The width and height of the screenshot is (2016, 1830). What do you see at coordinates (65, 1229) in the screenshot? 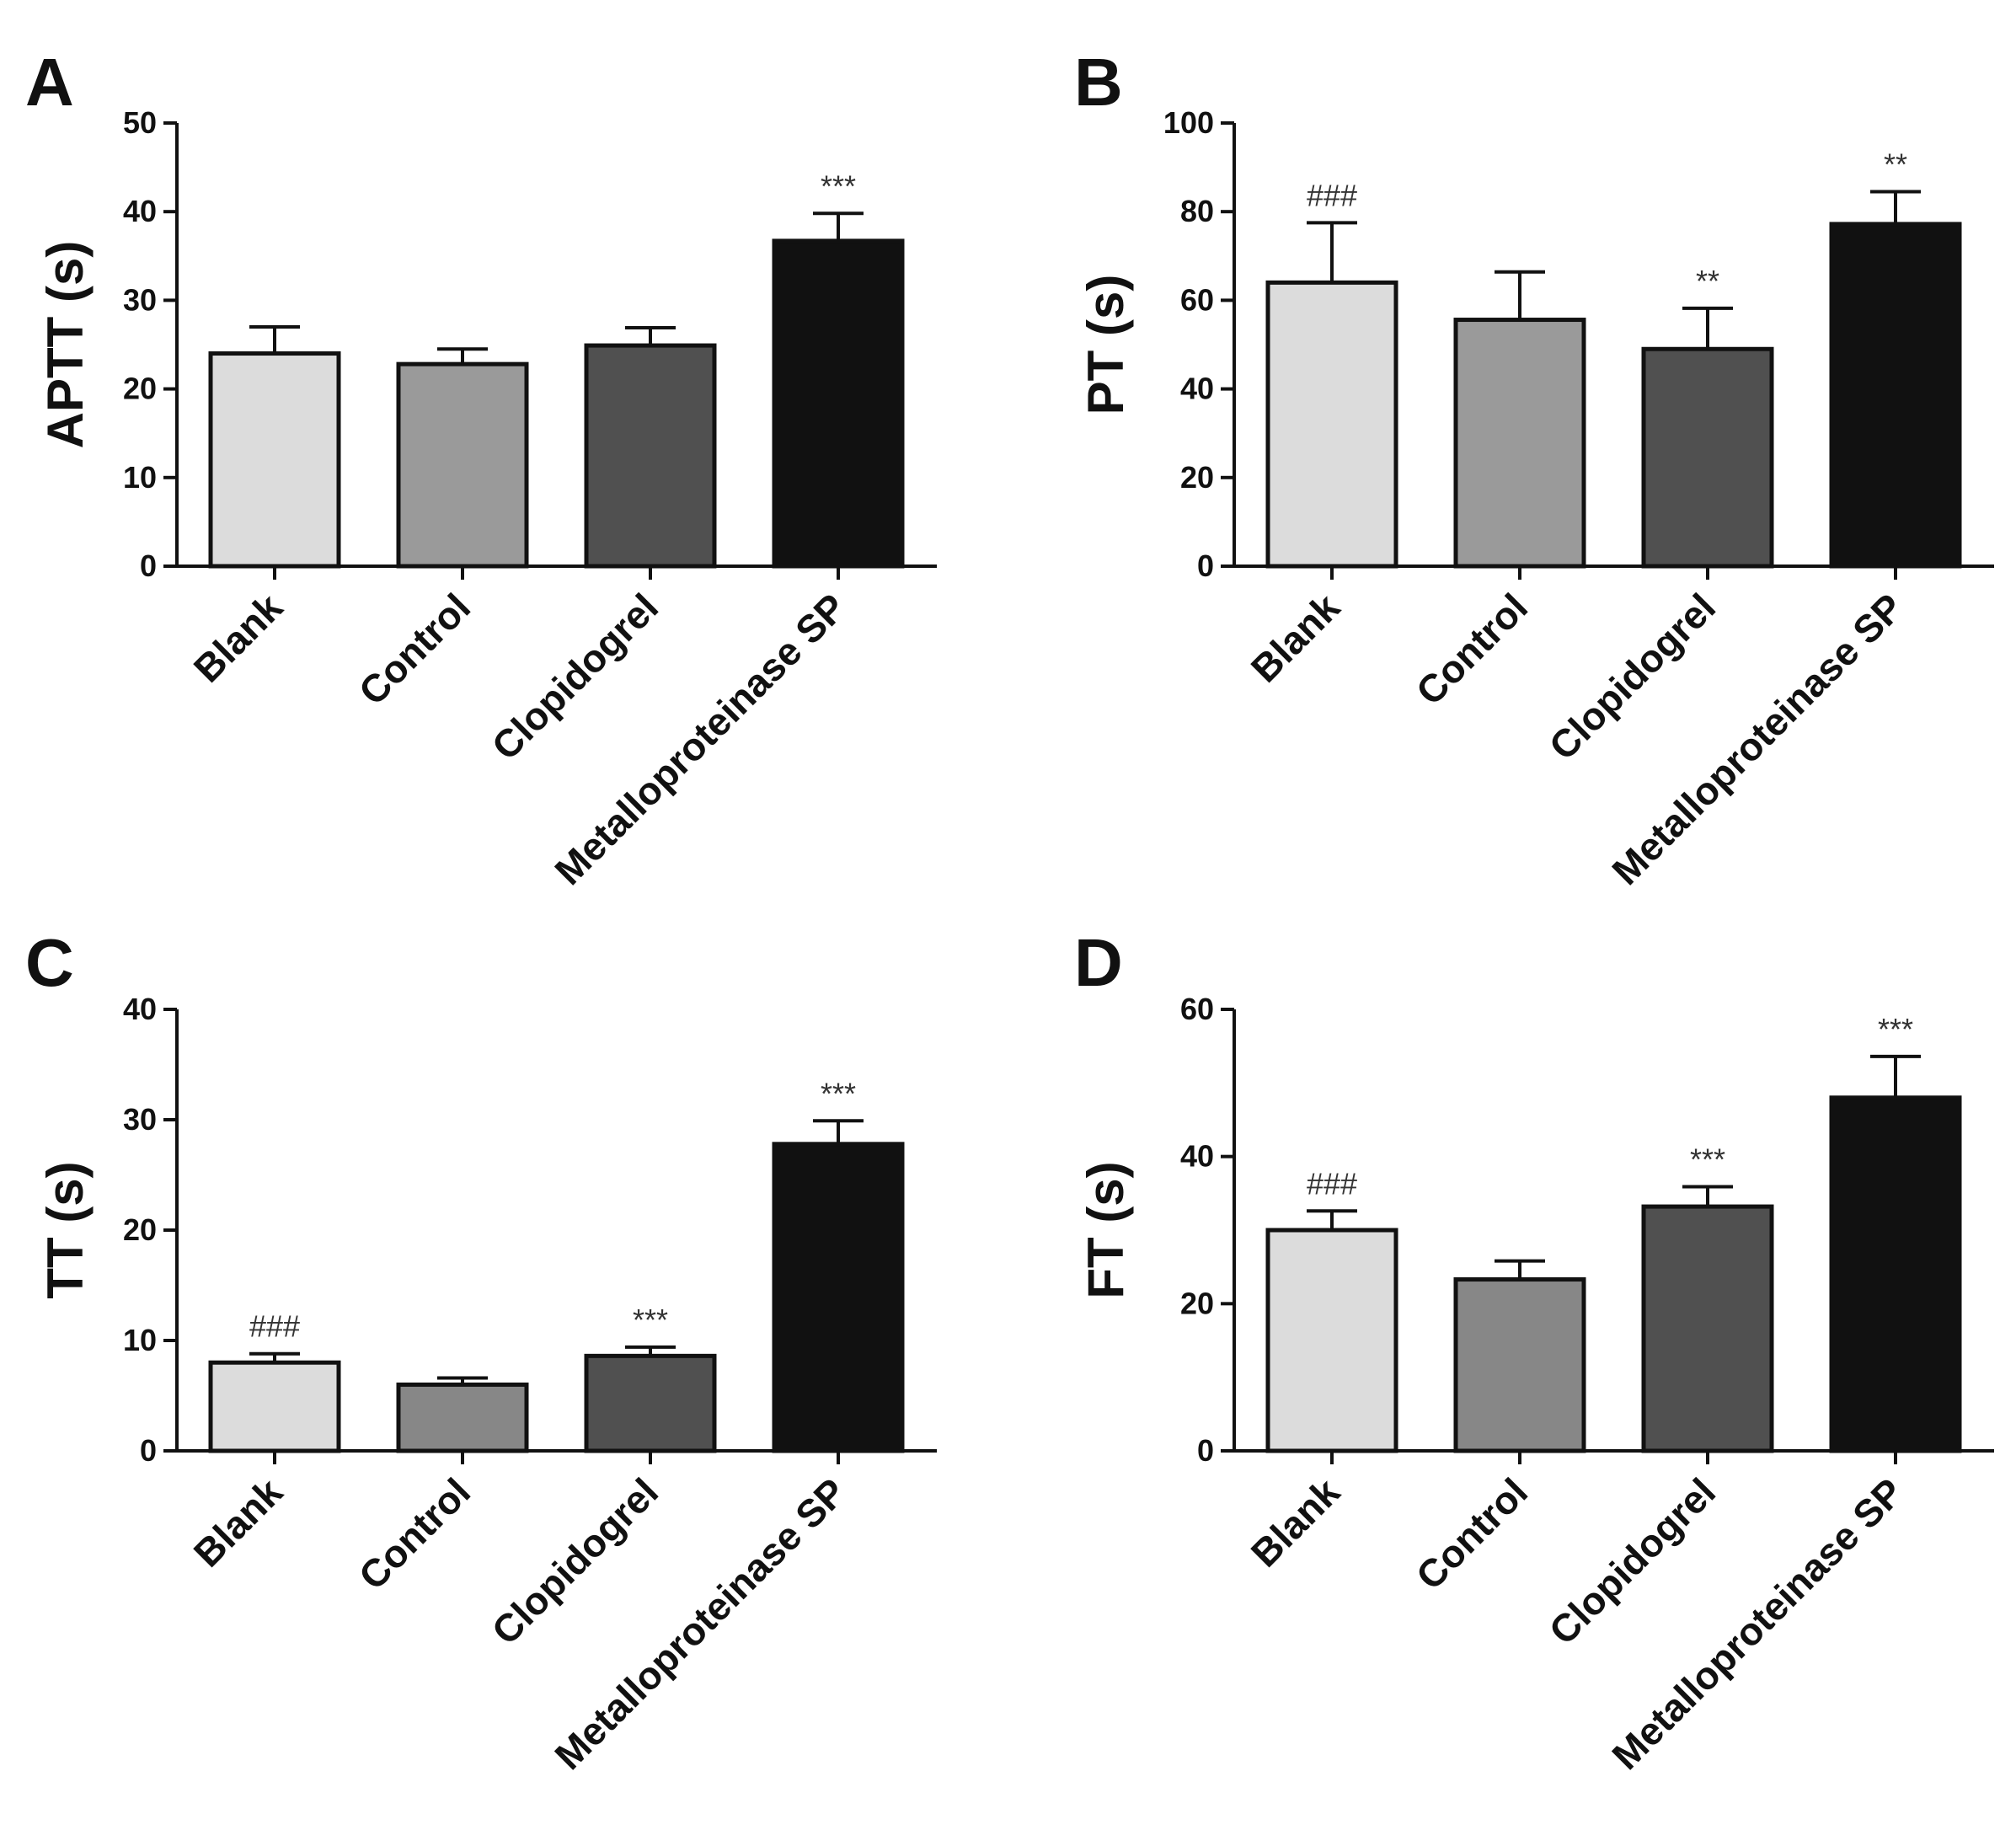
I see `y-axis-label: TT (s)` at bounding box center [65, 1229].